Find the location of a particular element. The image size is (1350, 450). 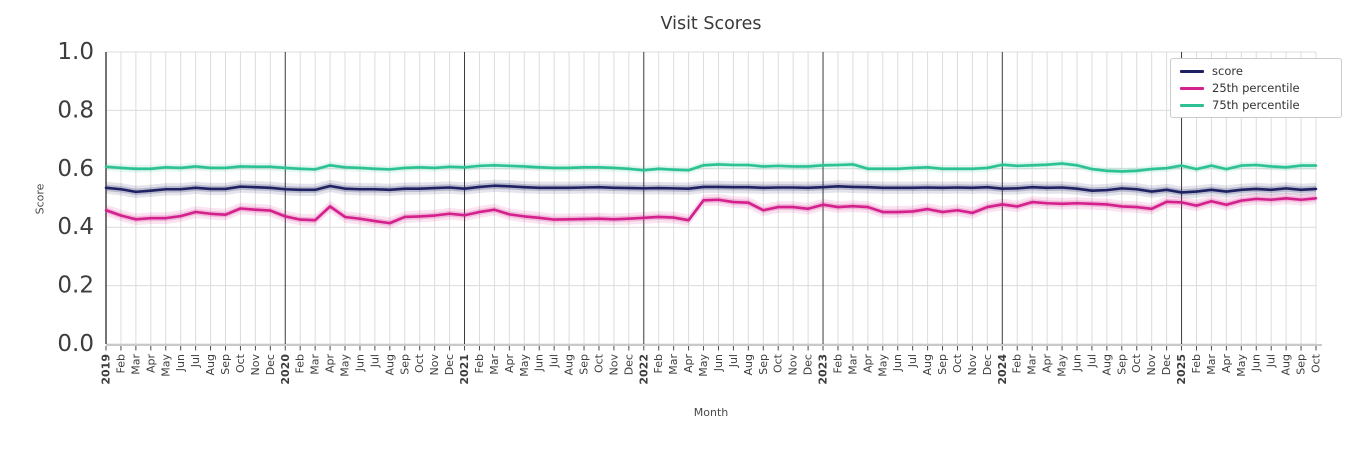

x-tick-label: 2022 is located at coordinates (643, 369).